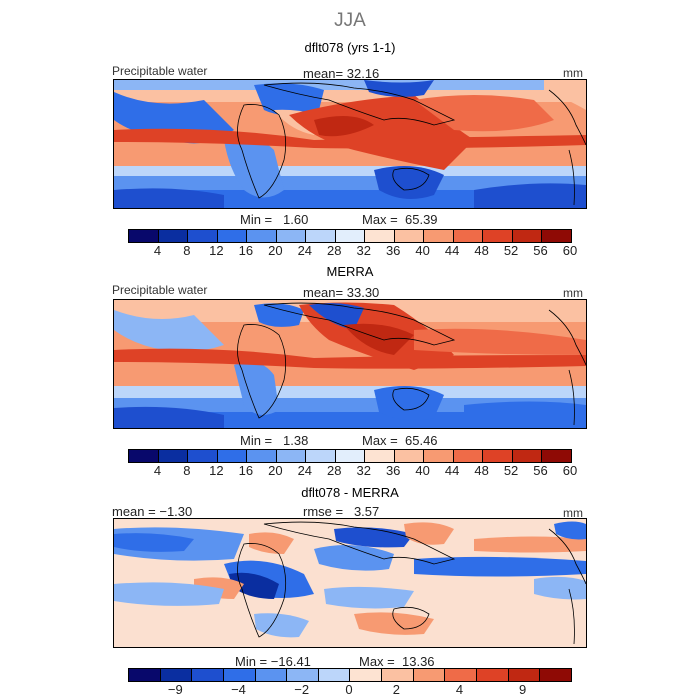 The image size is (700, 700). What do you see at coordinates (396, 689) in the screenshot?
I see `colorbar-tick-label: 2` at bounding box center [396, 689].